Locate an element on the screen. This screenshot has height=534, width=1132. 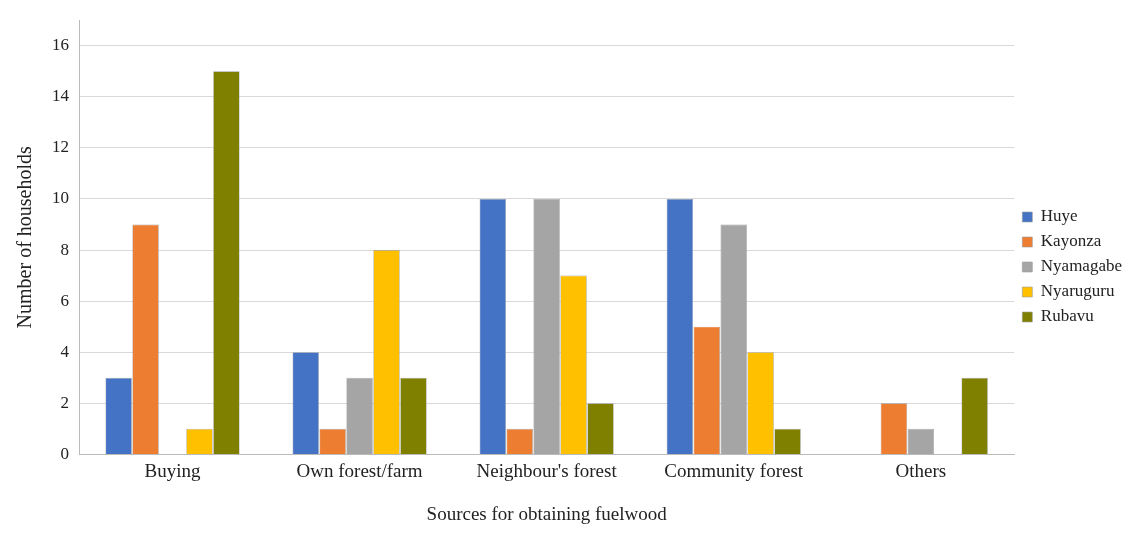
x-axis-title: Sources for obtaining fuelwood is located at coordinates (547, 513).